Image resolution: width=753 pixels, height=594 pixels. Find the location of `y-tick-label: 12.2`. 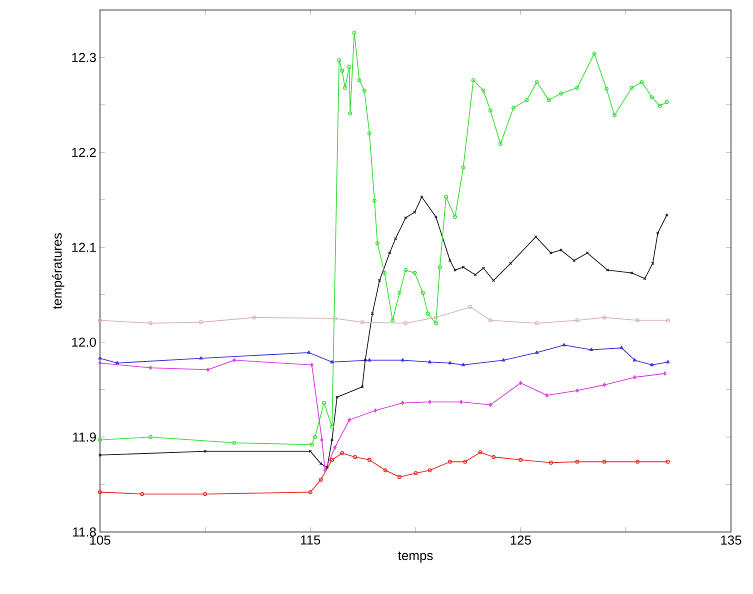

y-tick-label: 12.2 is located at coordinates (84, 152).